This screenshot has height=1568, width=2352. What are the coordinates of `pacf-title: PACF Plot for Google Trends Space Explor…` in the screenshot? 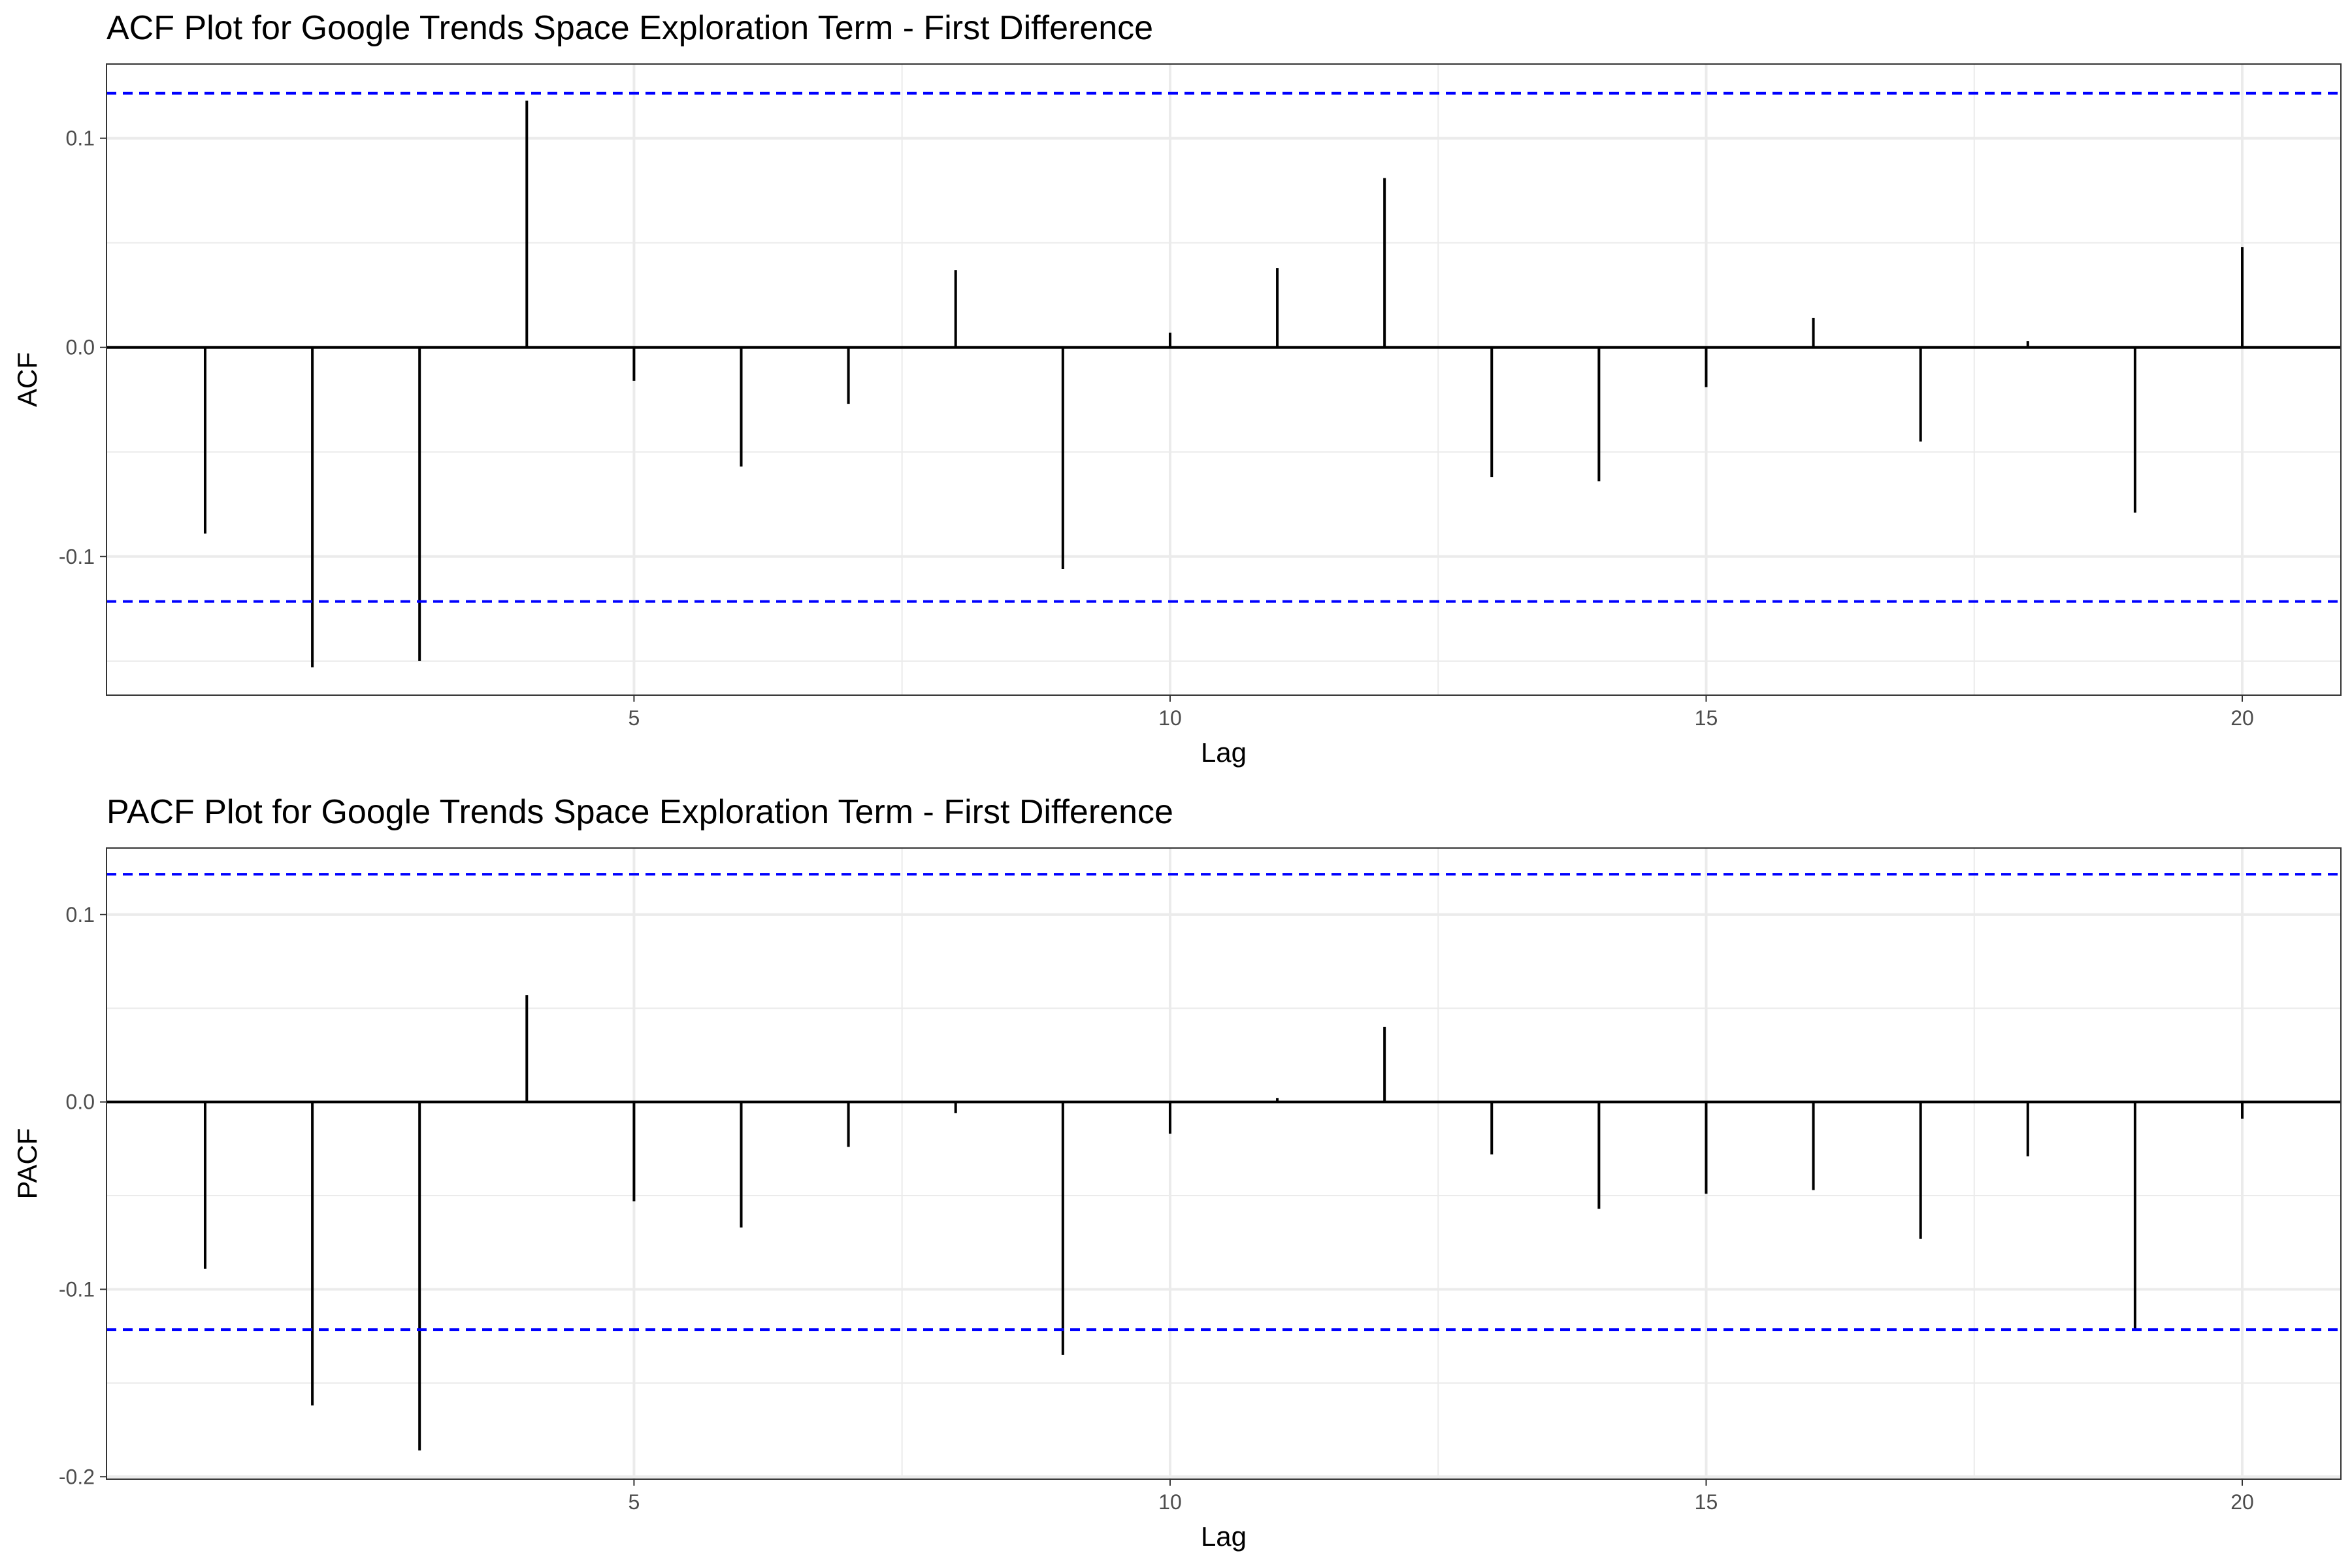 It's located at (639, 812).